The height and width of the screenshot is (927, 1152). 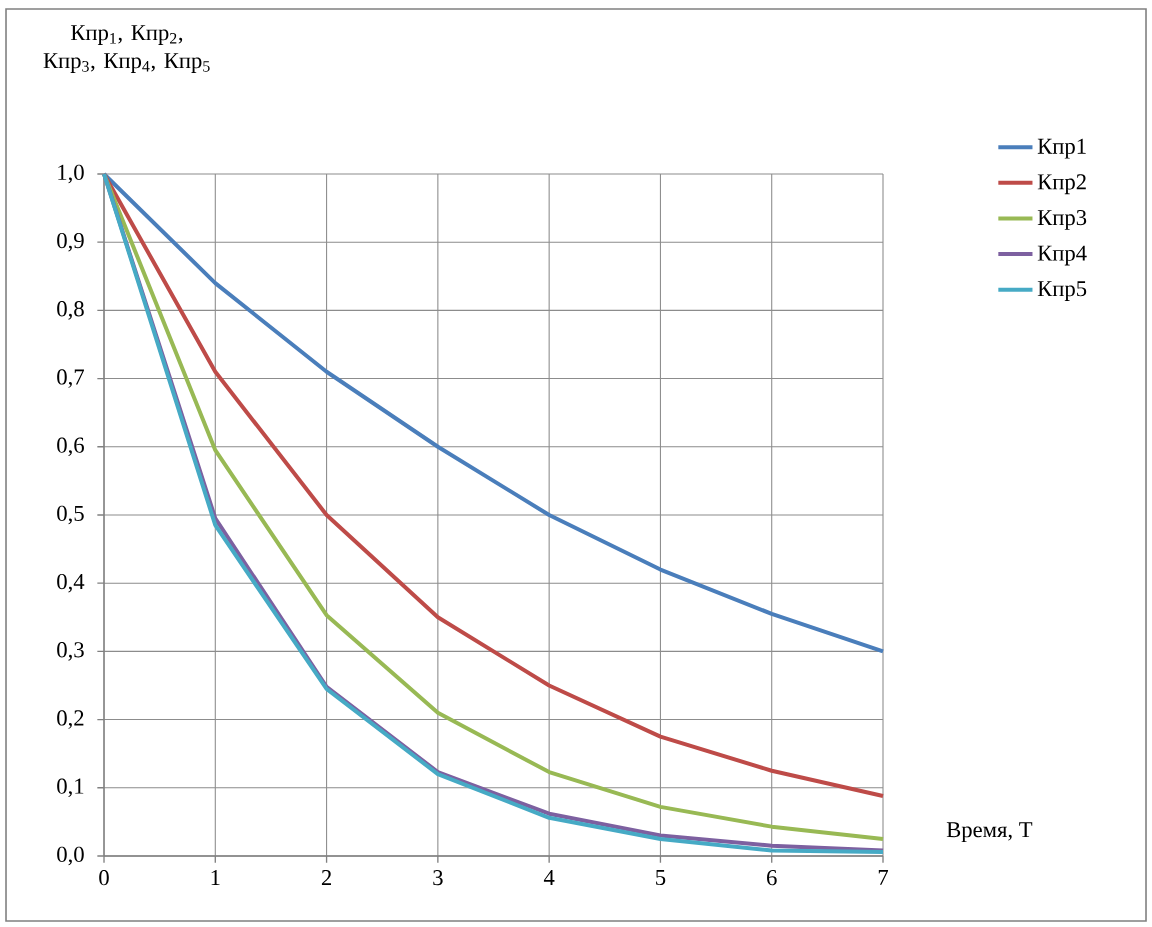 I want to click on x-tick-label: 5, so click(x=661, y=878).